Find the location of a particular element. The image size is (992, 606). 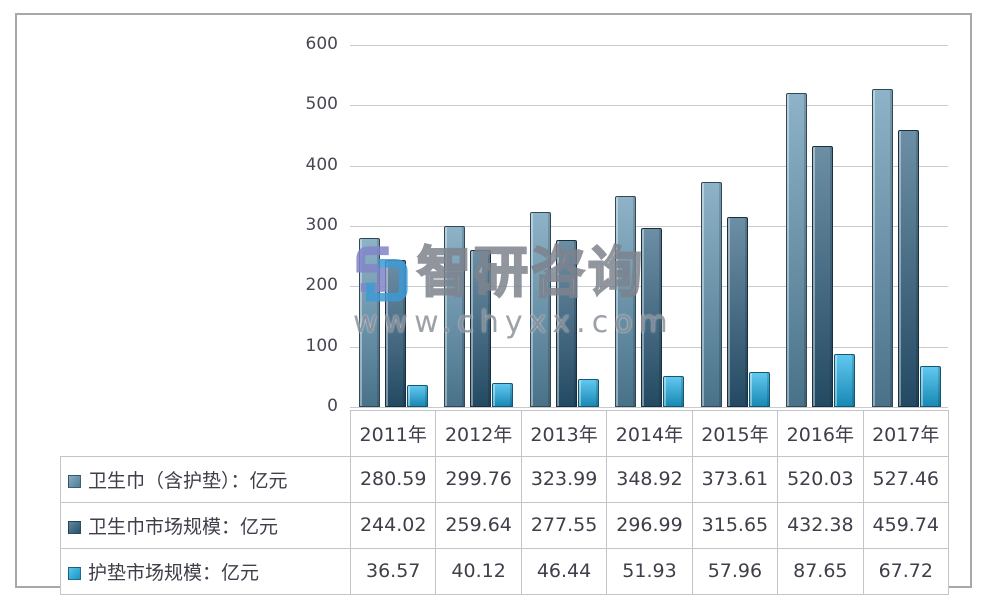

value-cell: 299.76 is located at coordinates (478, 479).